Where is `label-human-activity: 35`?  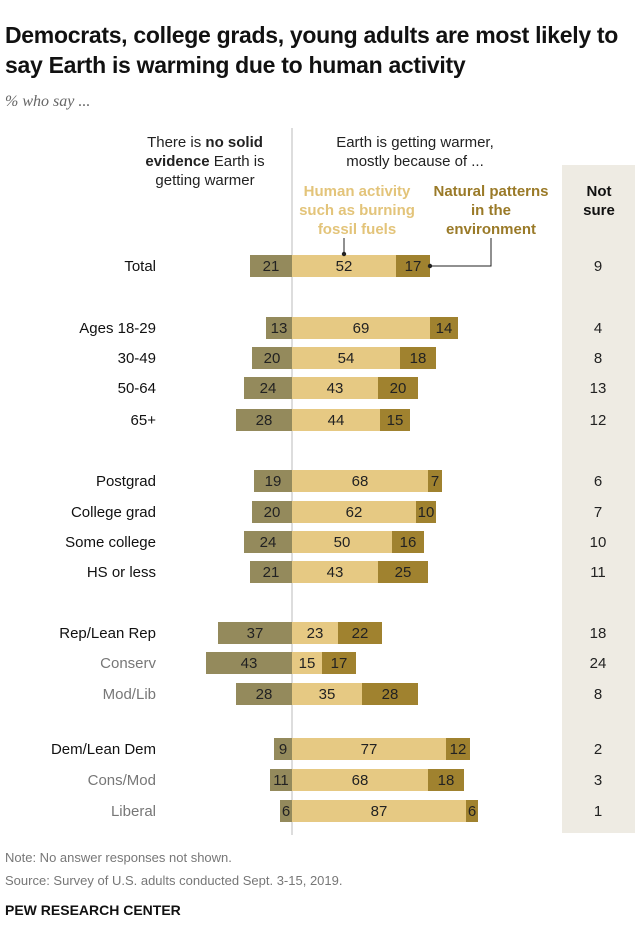
label-human-activity: 35 is located at coordinates (327, 694).